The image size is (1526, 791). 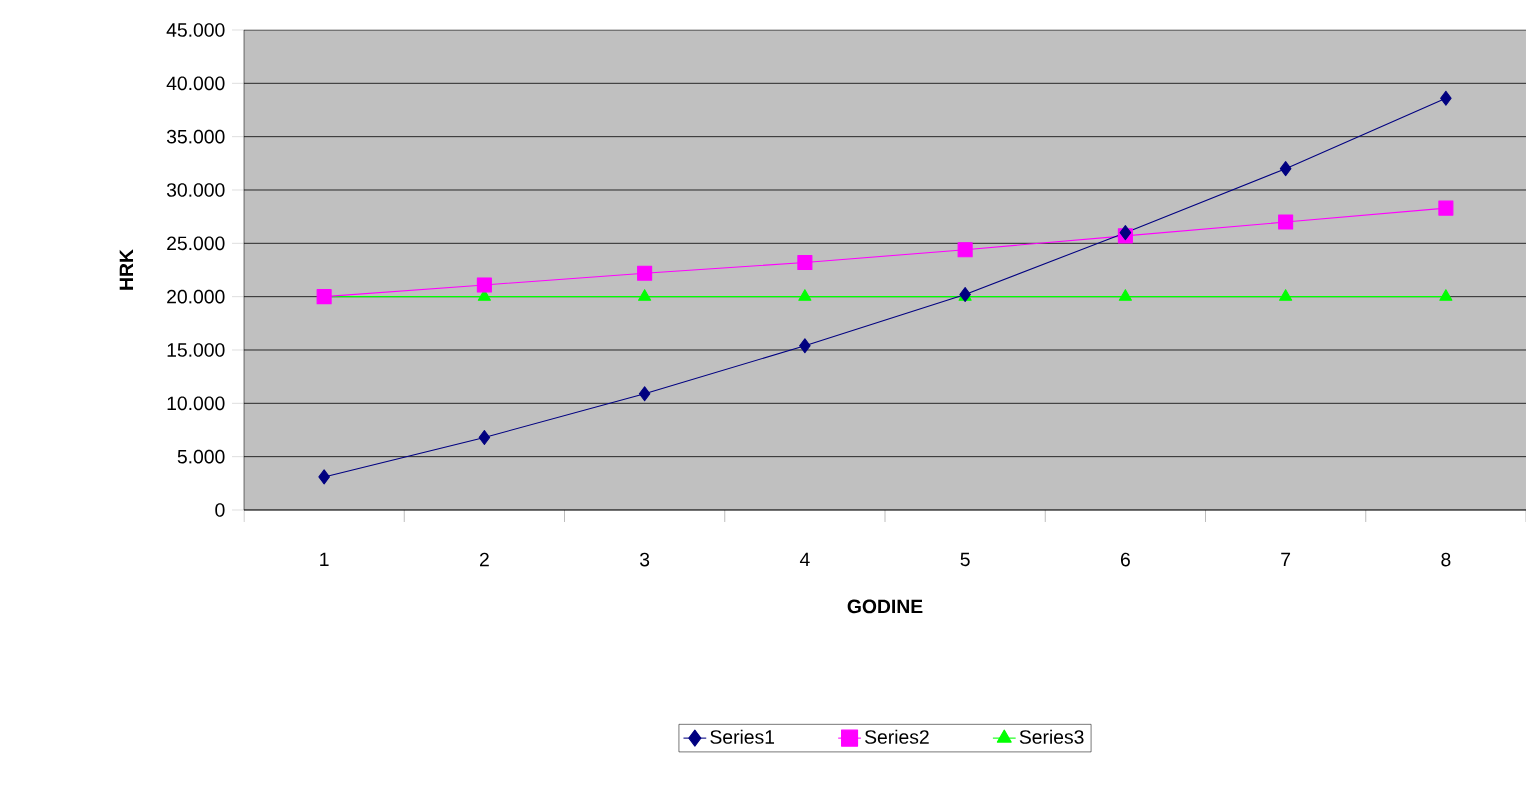 What do you see at coordinates (195, 83) in the screenshot?
I see `y-tick-label: 40.000` at bounding box center [195, 83].